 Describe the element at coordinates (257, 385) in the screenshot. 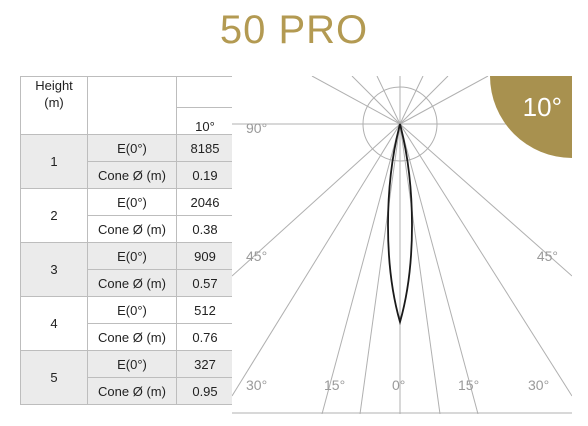

I see `label-30-left: 30°` at that location.